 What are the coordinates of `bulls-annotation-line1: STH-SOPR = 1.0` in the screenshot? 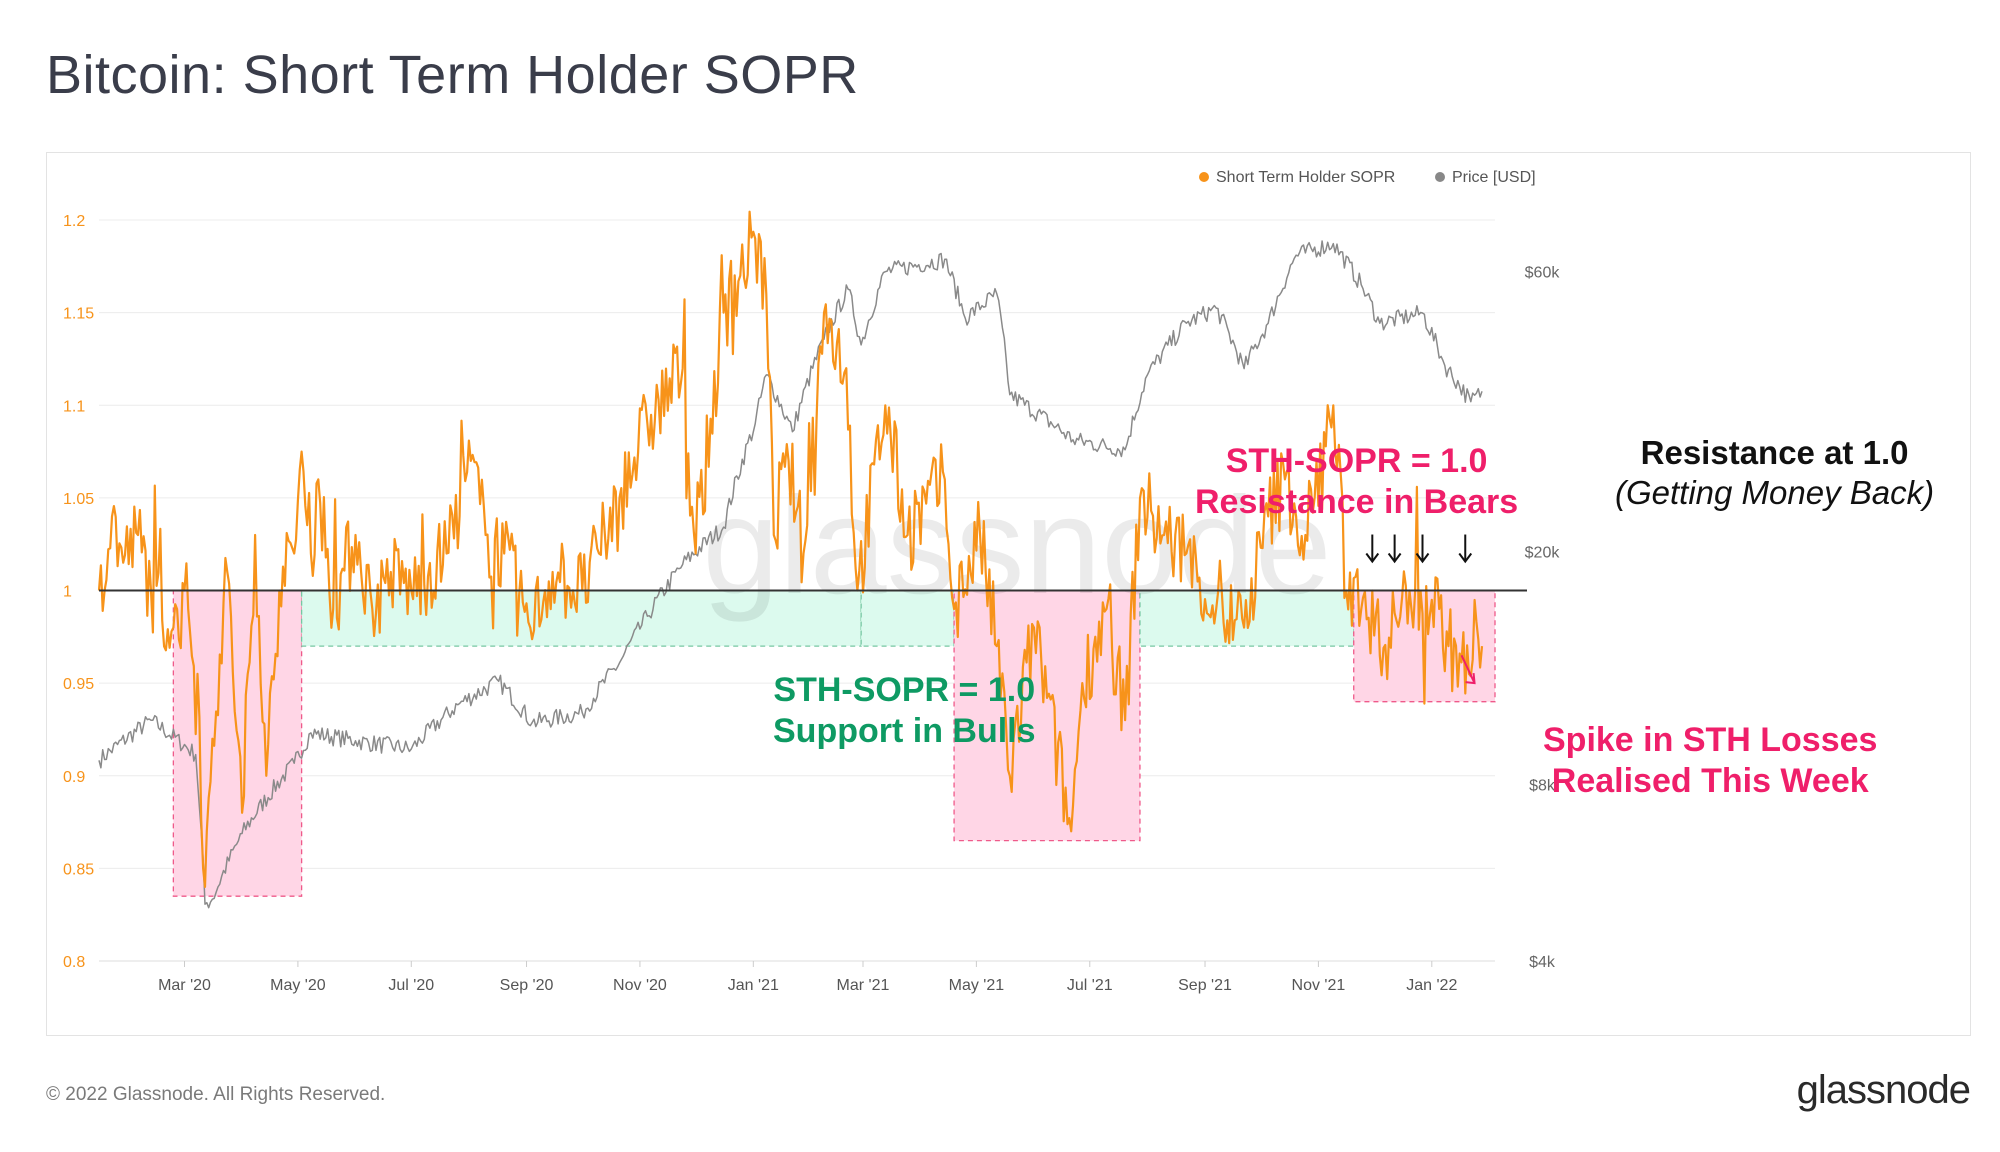 It's located at (904, 690).